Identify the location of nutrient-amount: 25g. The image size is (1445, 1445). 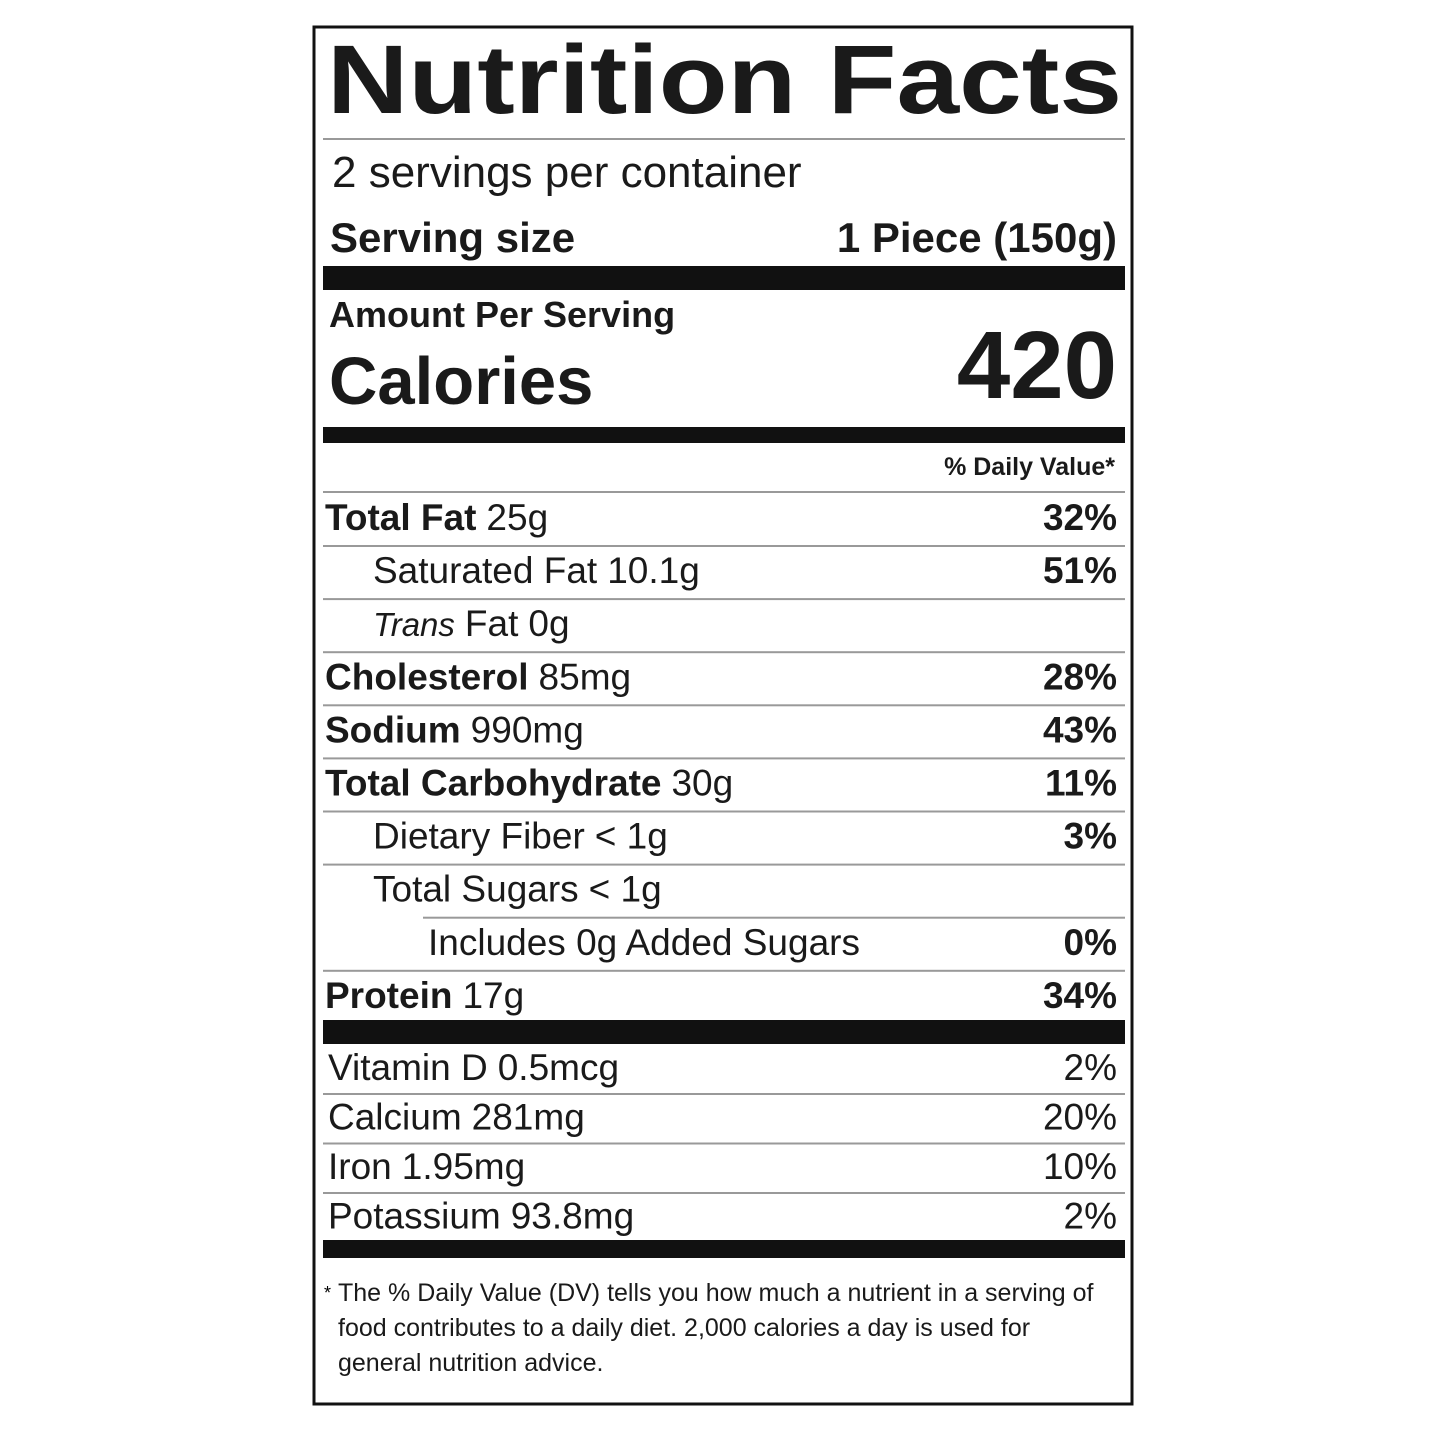
(517, 517).